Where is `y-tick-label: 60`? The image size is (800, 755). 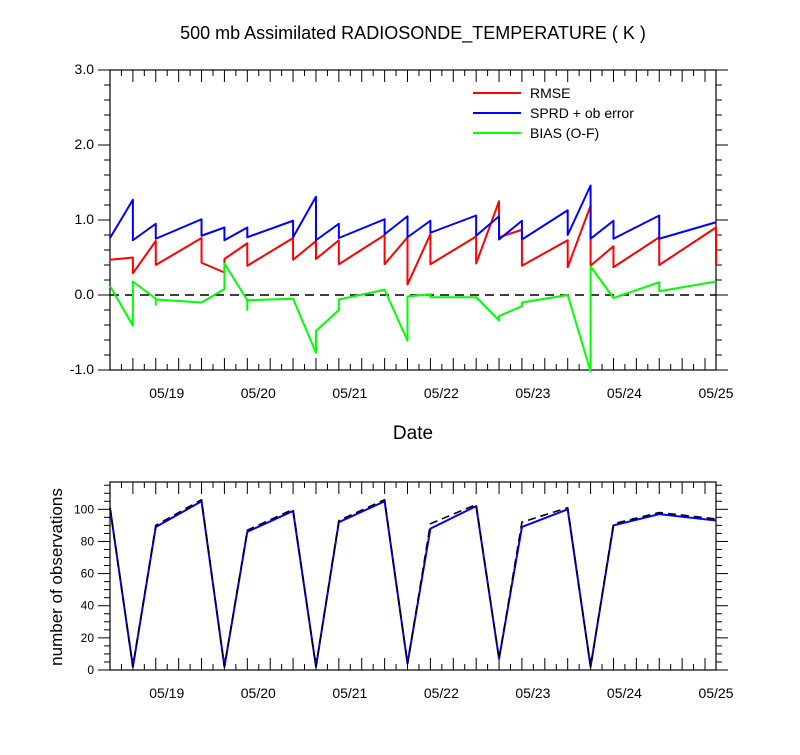 y-tick-label: 60 is located at coordinates (88, 574).